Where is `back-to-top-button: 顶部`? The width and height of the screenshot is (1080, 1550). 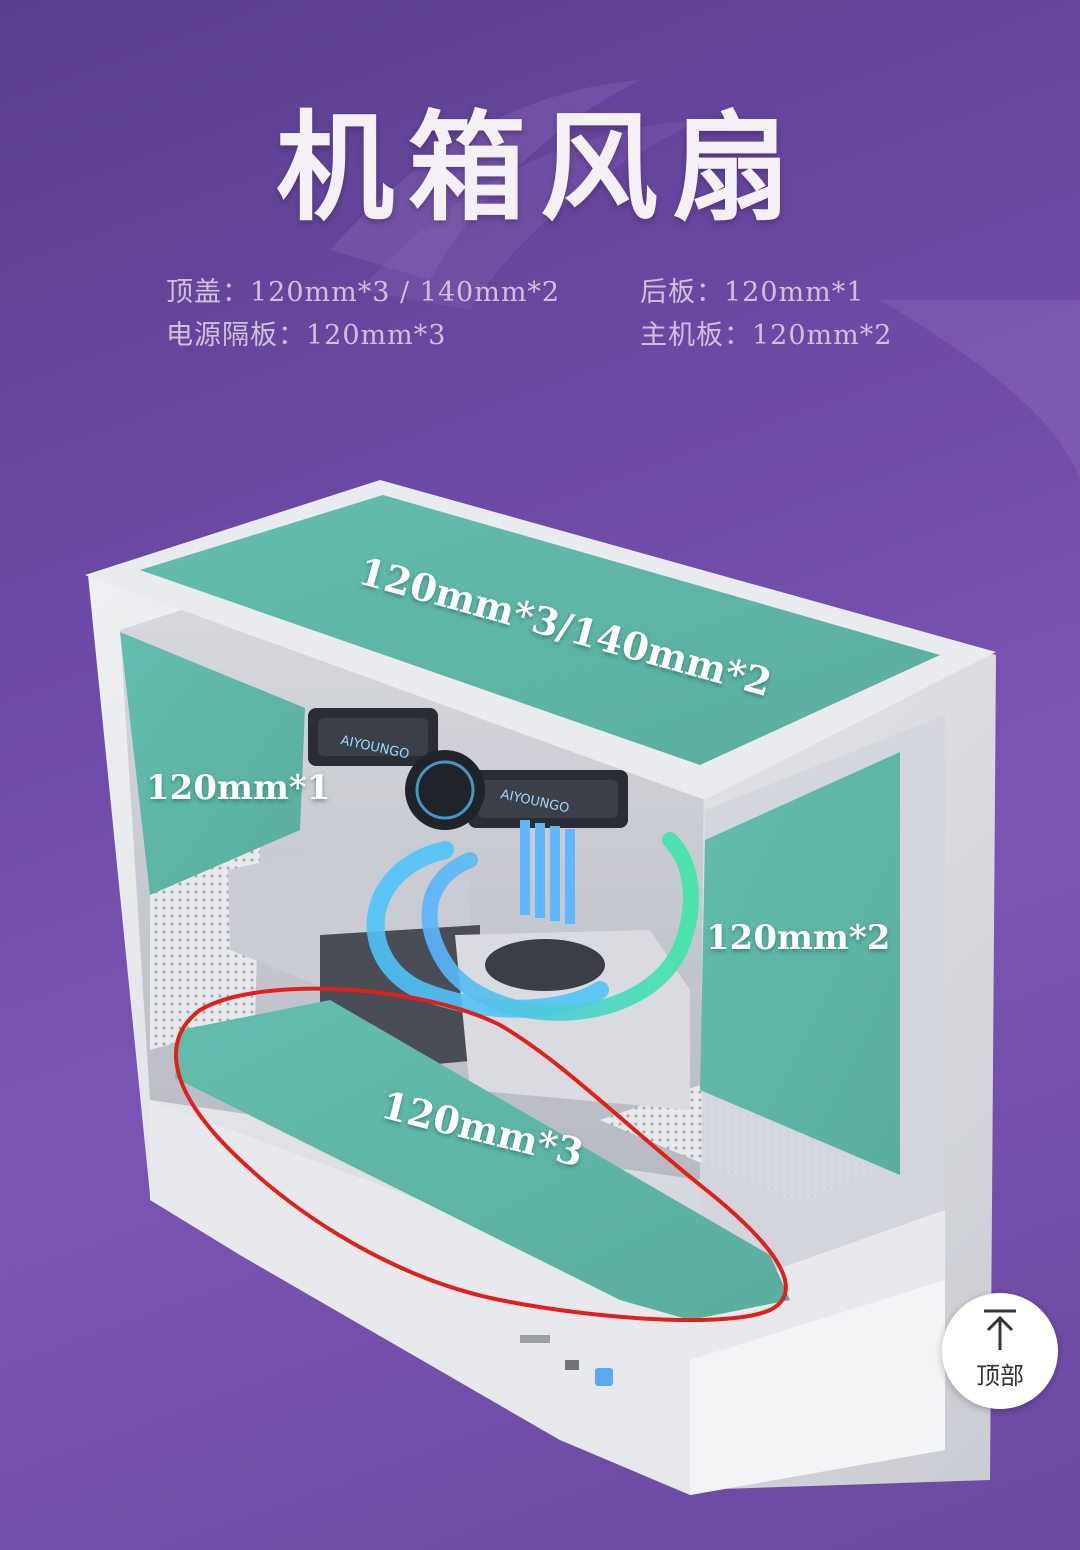 back-to-top-button: 顶部 is located at coordinates (1000, 1351).